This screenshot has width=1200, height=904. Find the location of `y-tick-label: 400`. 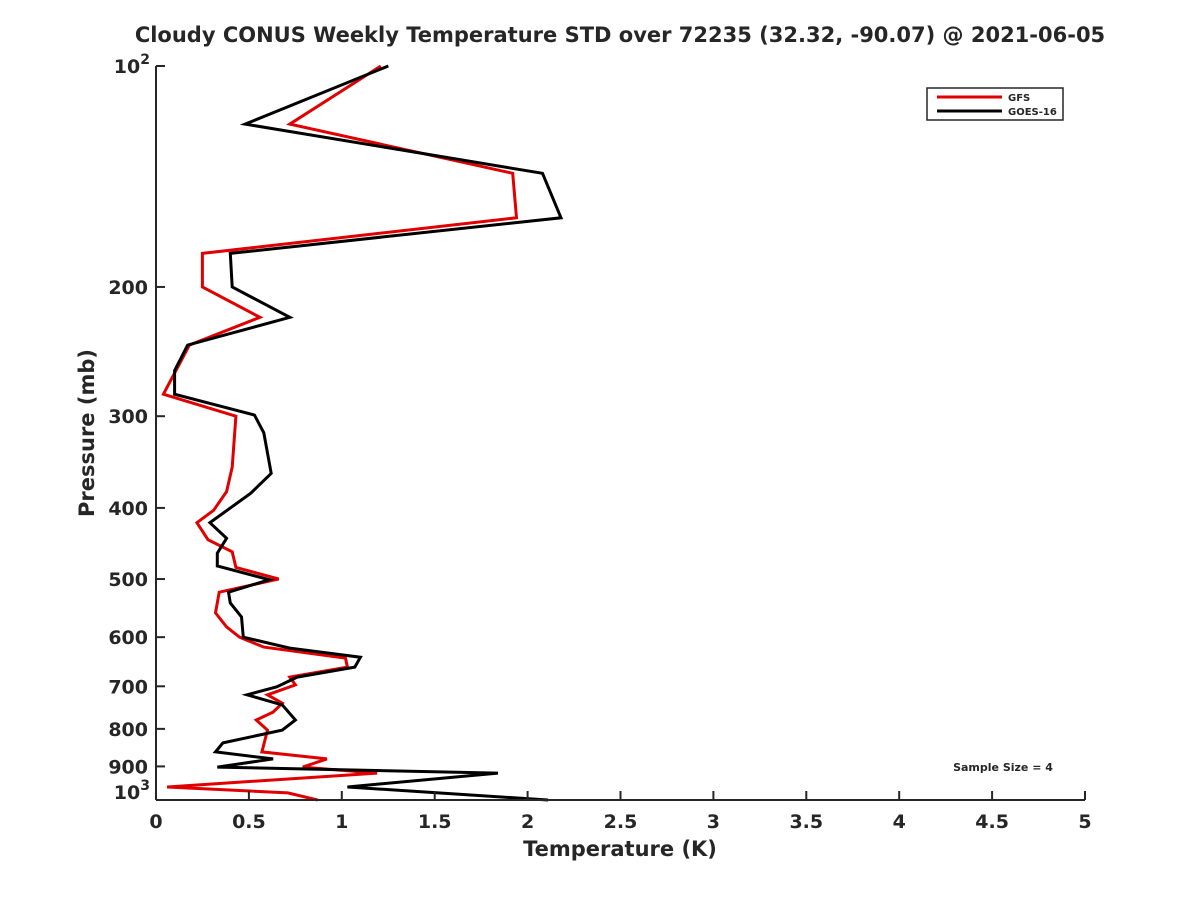

y-tick-label: 400 is located at coordinates (128, 509).